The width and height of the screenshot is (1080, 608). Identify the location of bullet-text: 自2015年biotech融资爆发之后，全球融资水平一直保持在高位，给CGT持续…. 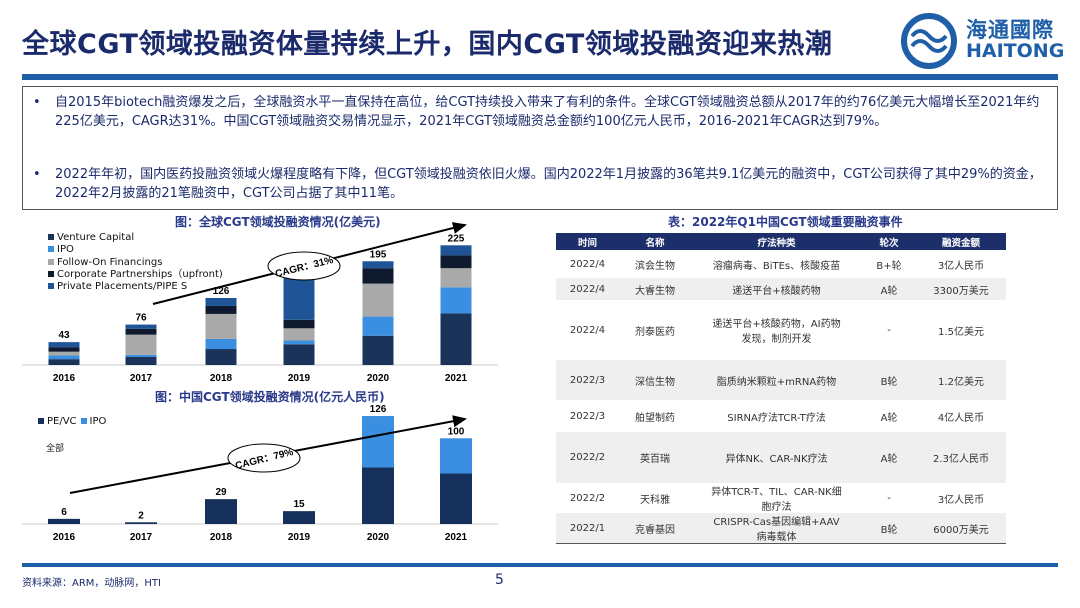
(547, 112).